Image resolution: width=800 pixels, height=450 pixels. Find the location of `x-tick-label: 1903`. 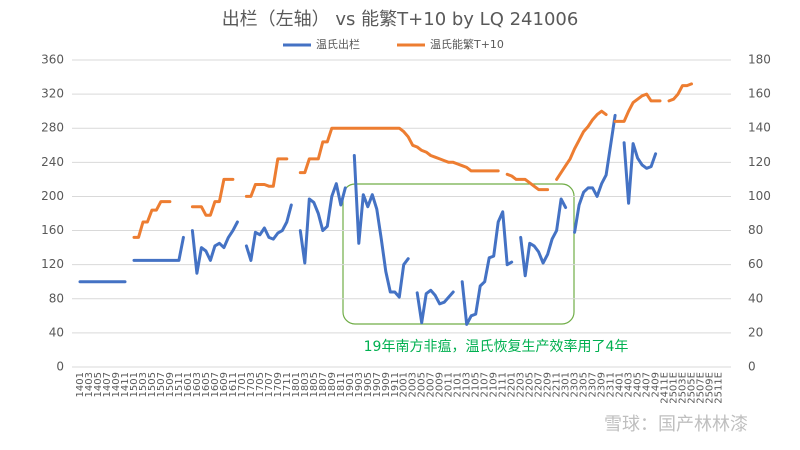

x-tick-label: 1903 is located at coordinates (359, 384).